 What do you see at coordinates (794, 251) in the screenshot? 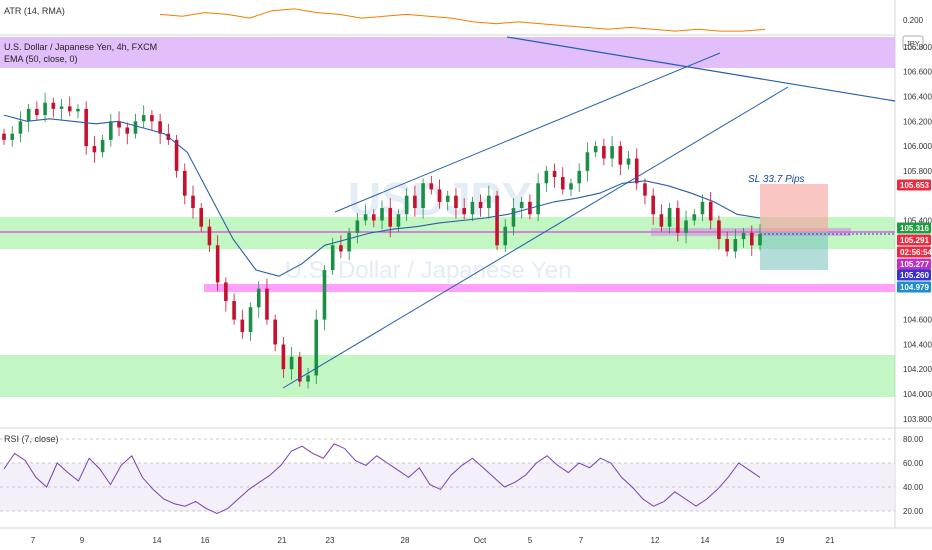
I see `take-profit-box` at bounding box center [794, 251].